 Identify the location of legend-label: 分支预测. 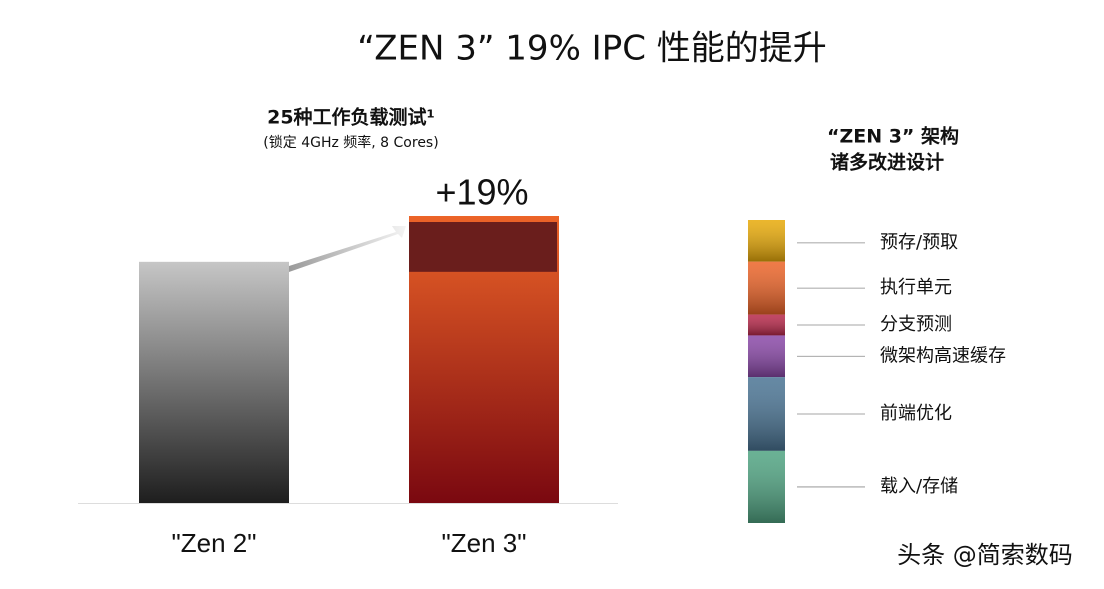
(916, 324).